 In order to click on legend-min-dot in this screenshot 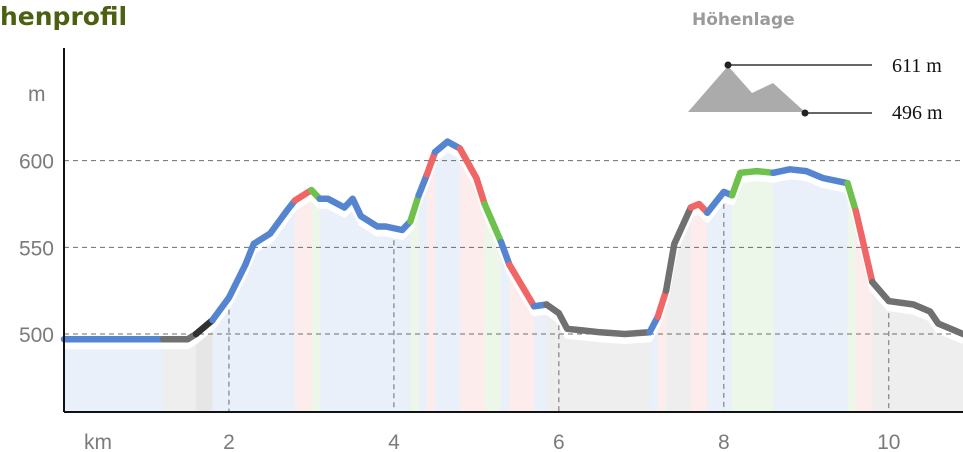, I will do `click(805, 113)`.